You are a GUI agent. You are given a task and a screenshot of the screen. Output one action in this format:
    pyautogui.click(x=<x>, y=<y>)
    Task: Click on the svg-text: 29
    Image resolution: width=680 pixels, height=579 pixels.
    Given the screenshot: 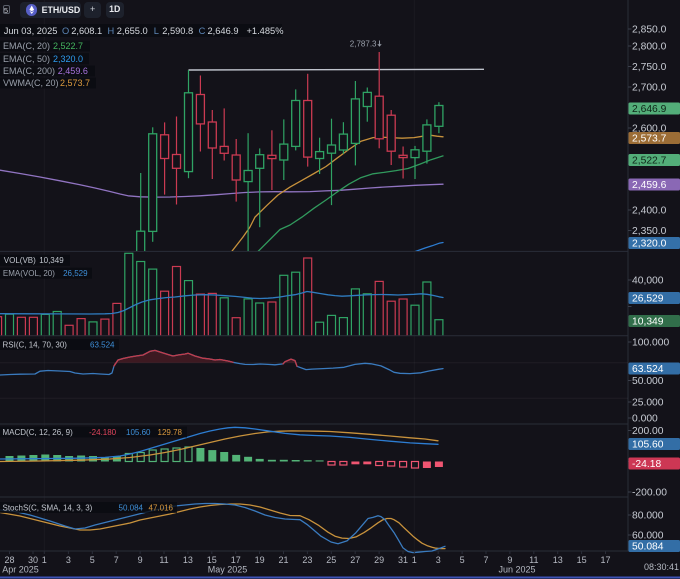 What is the action you would take?
    pyautogui.click(x=379, y=560)
    